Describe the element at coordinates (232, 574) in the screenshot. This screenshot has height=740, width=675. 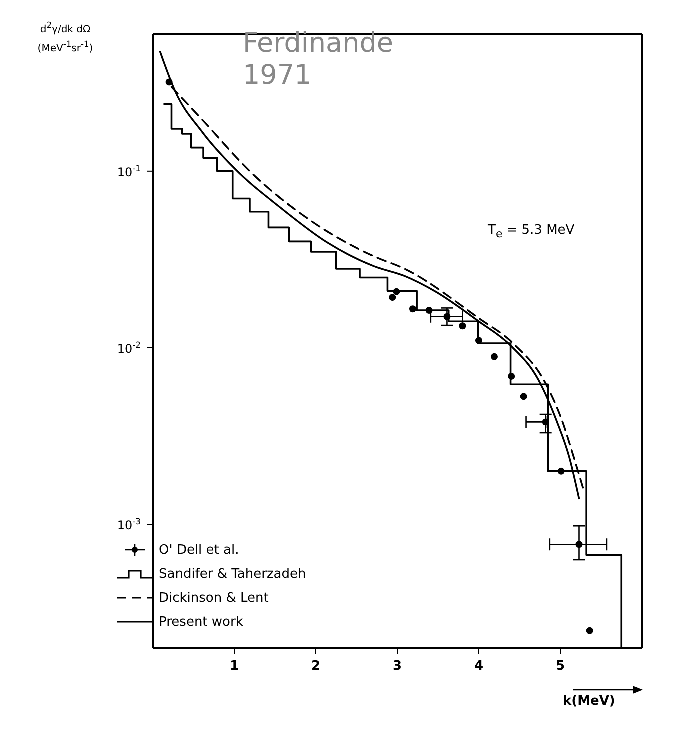
I see `legend-label: Sandifer & Taherzadeh` at that location.